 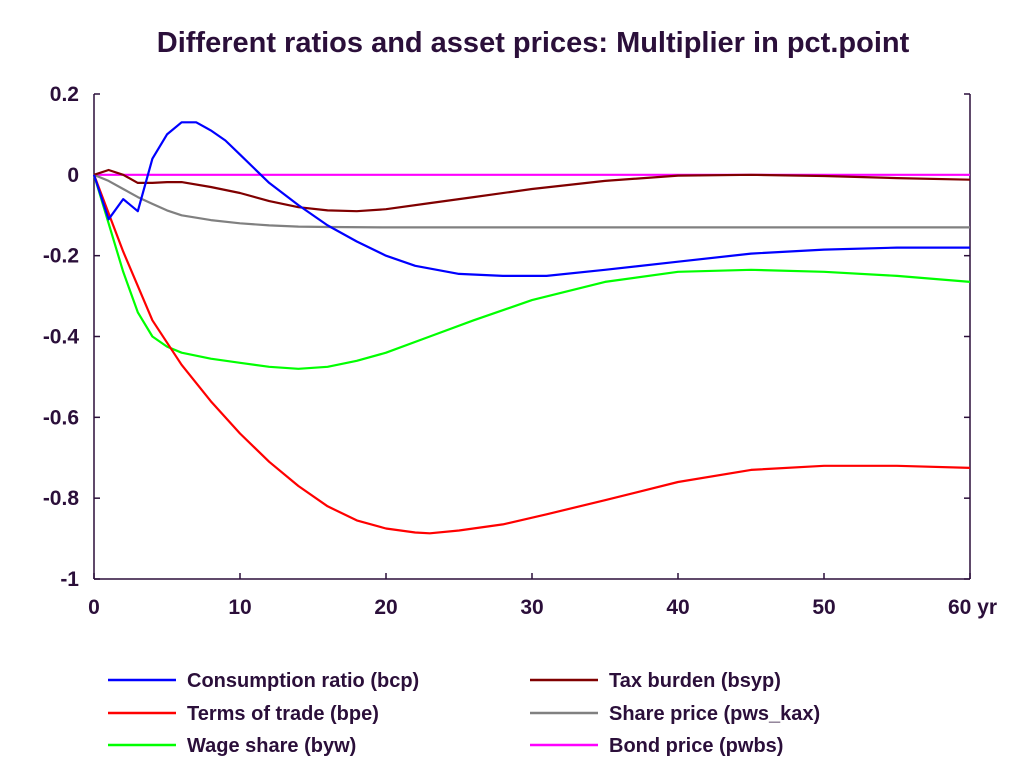 I want to click on x-tick-label: 0, so click(x=94, y=607).